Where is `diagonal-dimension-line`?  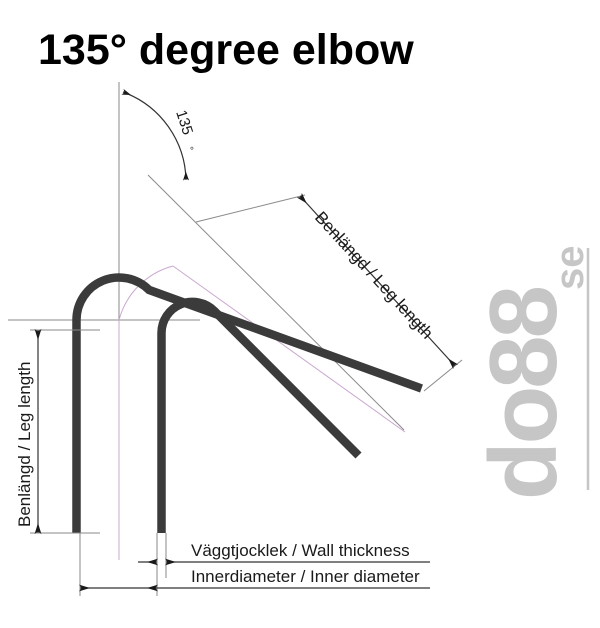 diagonal-dimension-line is located at coordinates (377, 281).